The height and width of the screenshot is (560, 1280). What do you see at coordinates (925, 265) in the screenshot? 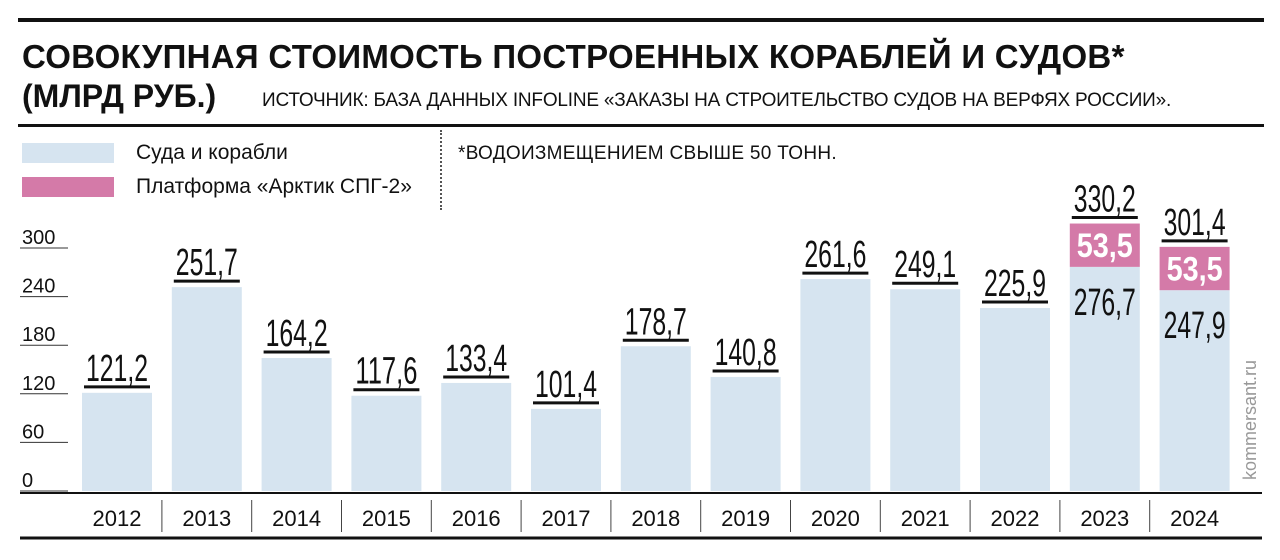
I see `total-value-label: 249,1` at bounding box center [925, 265].